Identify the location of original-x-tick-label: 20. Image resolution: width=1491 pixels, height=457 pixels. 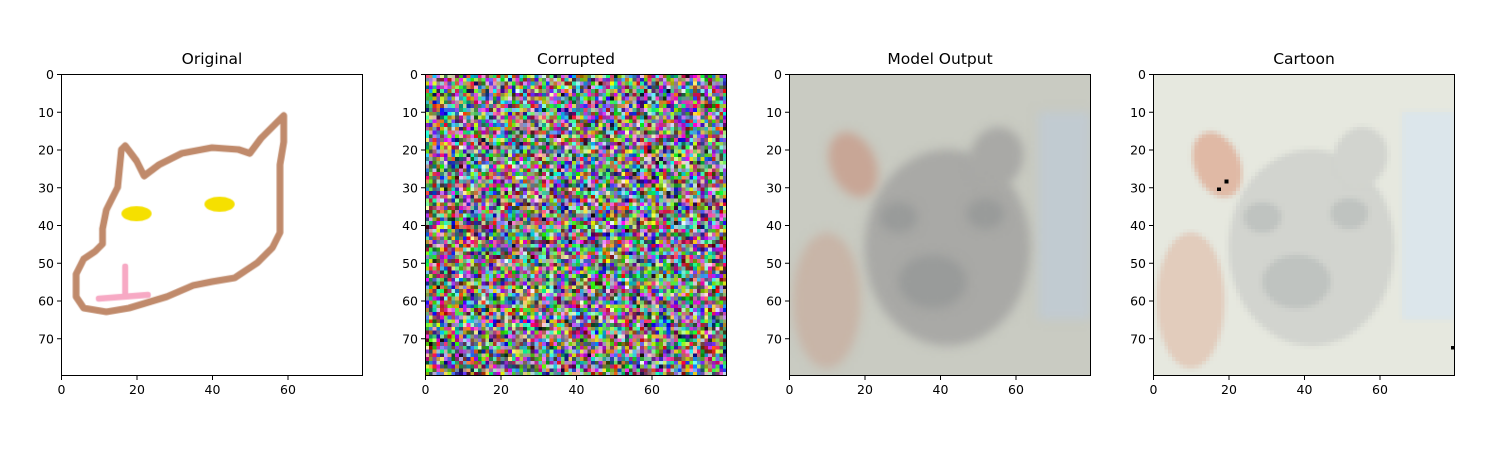
(137, 389).